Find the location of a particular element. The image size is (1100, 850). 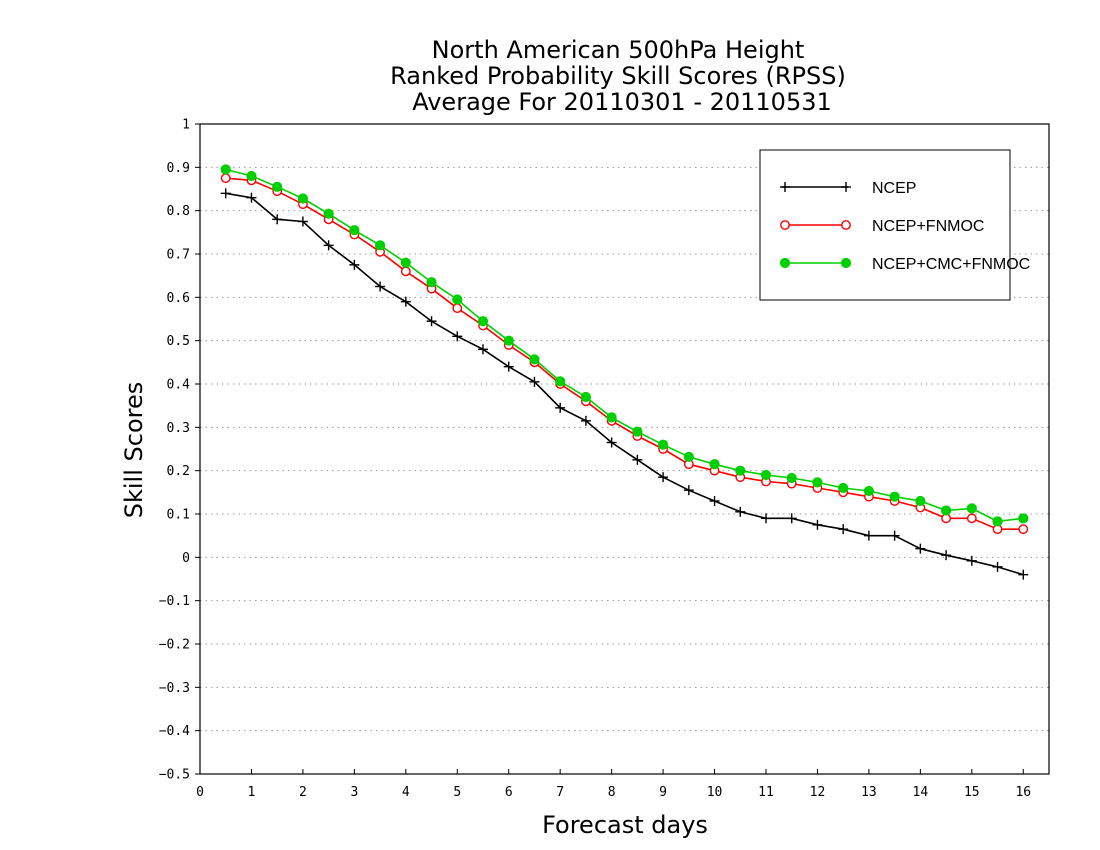

y-tick-label: 0 is located at coordinates (186, 558).